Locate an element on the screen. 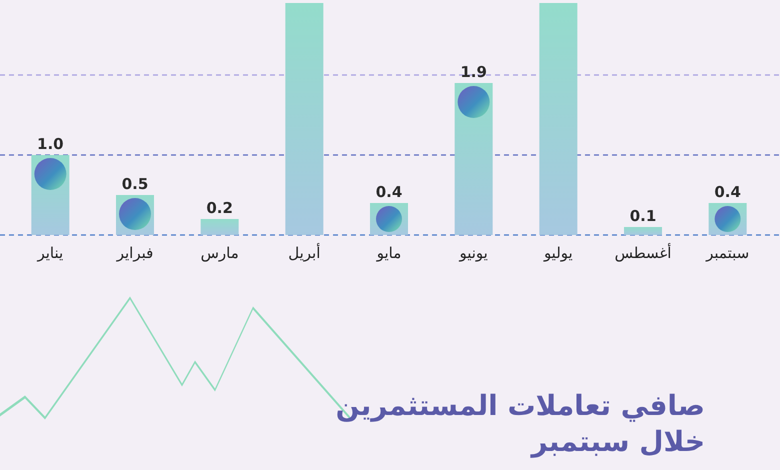 The height and width of the screenshot is (470, 780). x-tick-label: يوليو is located at coordinates (557, 253).